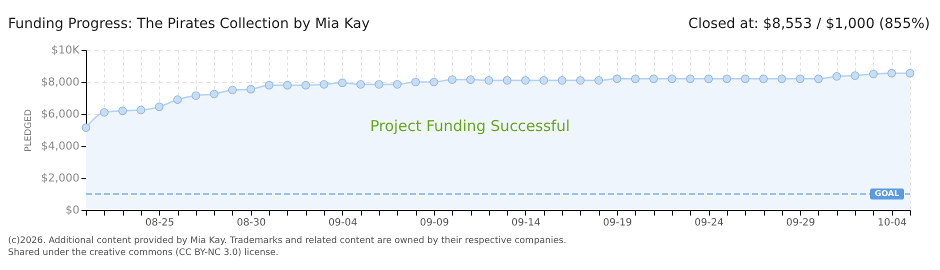 The height and width of the screenshot is (270, 940). I want to click on chart-title: Funding Progress: The Pirates Collection by Mia Kay, so click(189, 24).